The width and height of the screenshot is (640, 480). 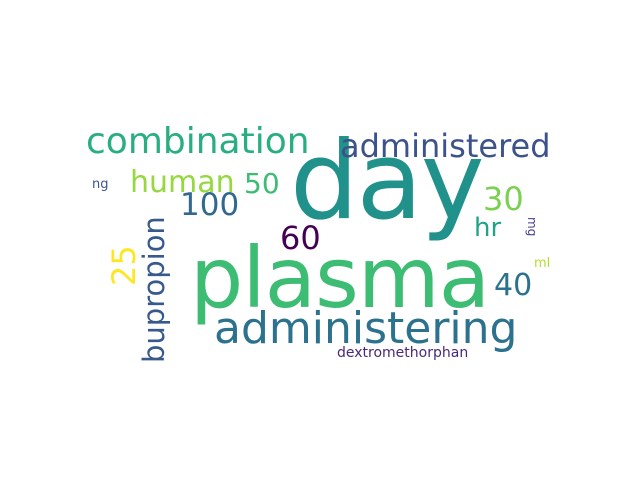 I want to click on word-50: 50, so click(x=262, y=184).